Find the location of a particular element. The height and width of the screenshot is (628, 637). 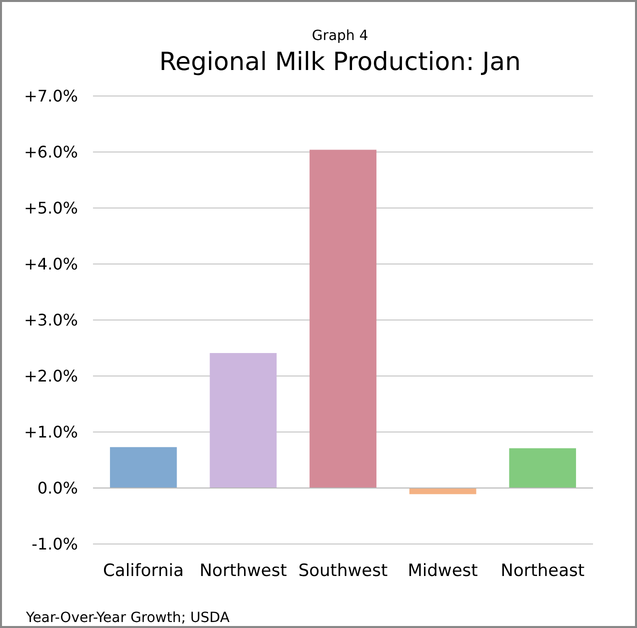

chart-title: Regional Milk Production: Jan is located at coordinates (340, 61).